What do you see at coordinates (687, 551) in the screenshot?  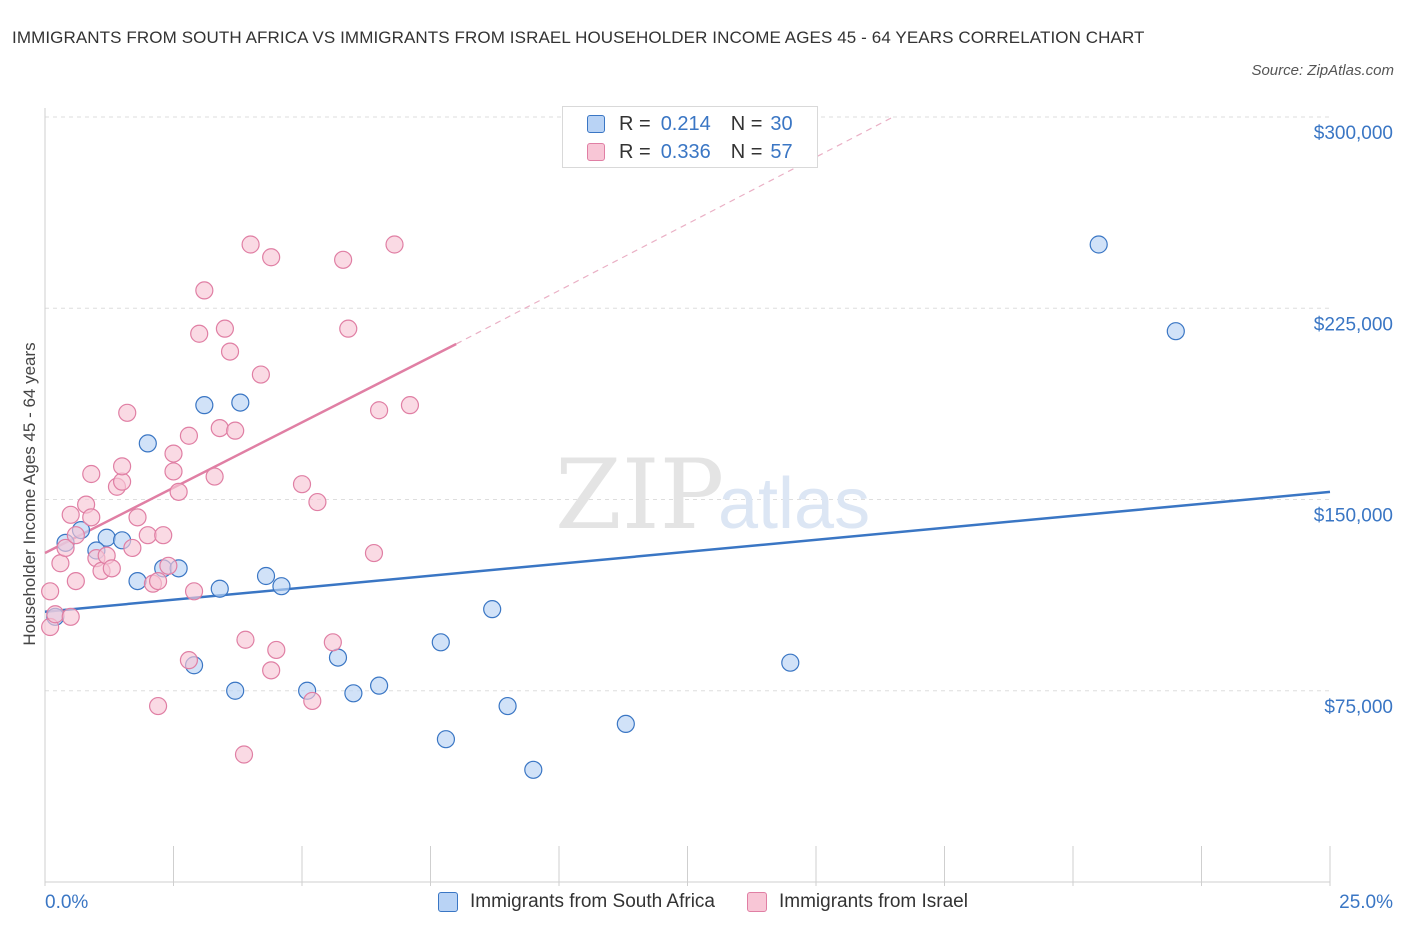 I see `south-africa-trend-line` at bounding box center [687, 551].